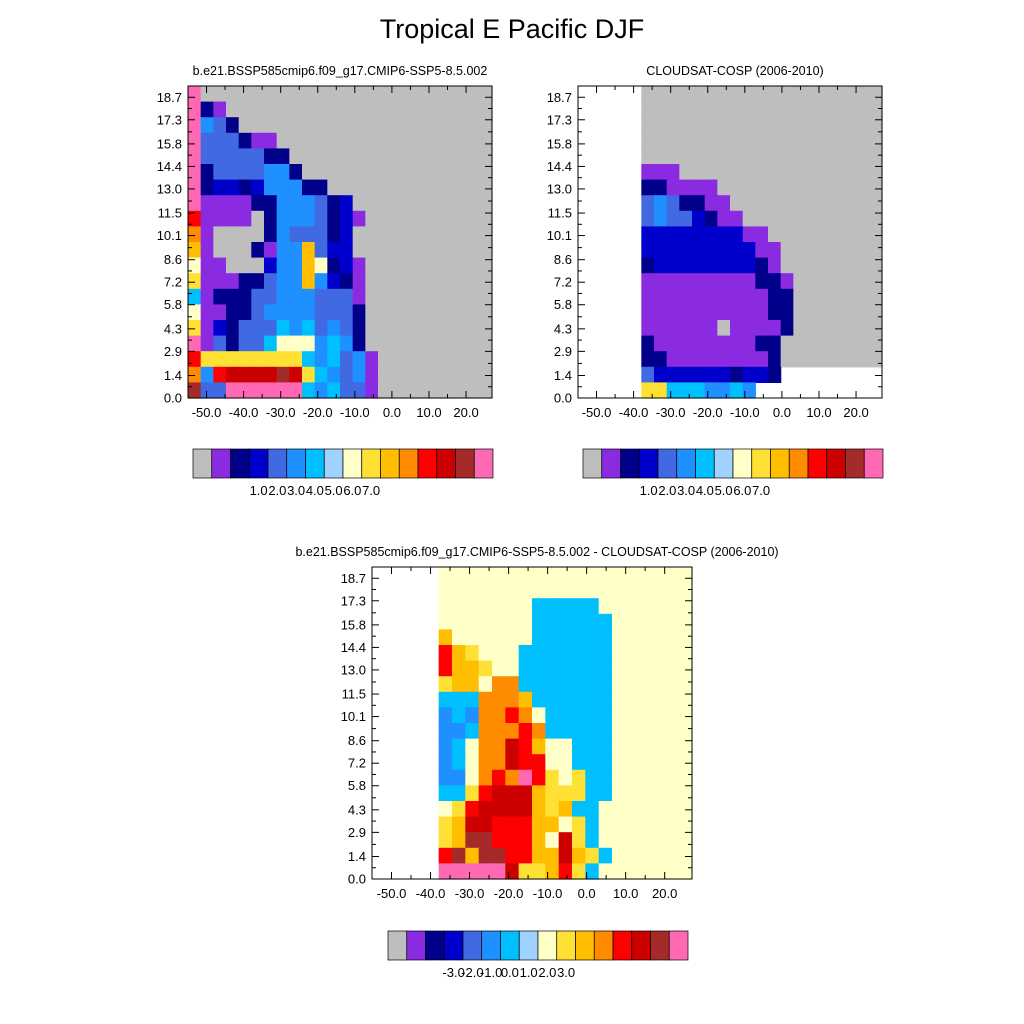 The image size is (1024, 1024). Describe the element at coordinates (597, 412) in the screenshot. I see `x-tick-label: -50.0` at that location.